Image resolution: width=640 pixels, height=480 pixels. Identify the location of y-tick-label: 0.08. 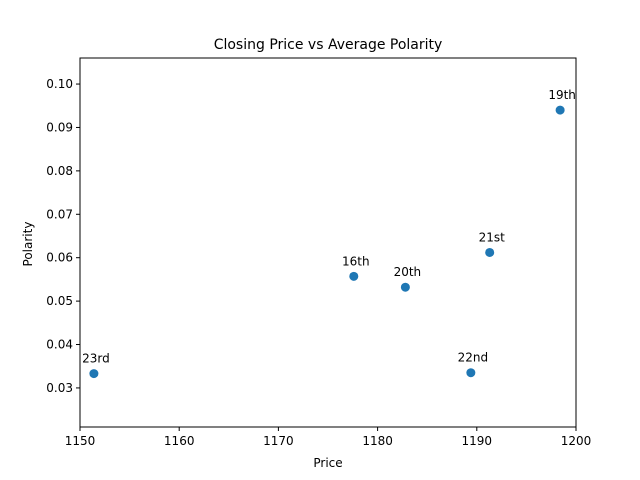
(59, 171).